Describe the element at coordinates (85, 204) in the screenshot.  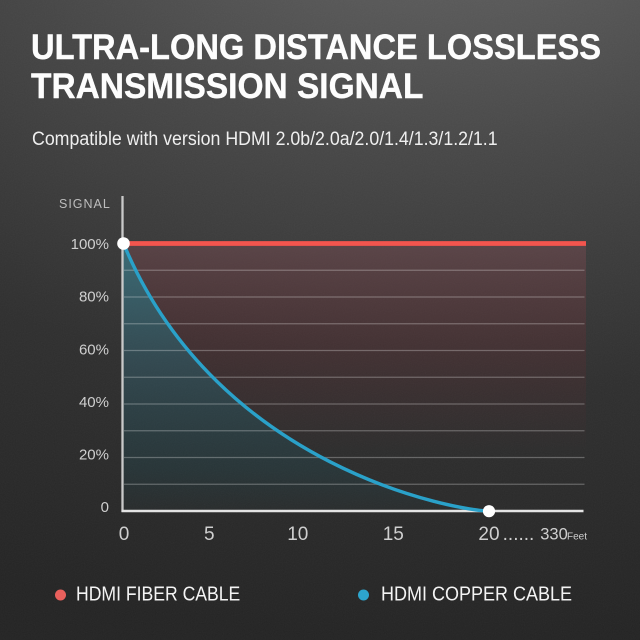
I see `svg-text: SIGNAL` at that location.